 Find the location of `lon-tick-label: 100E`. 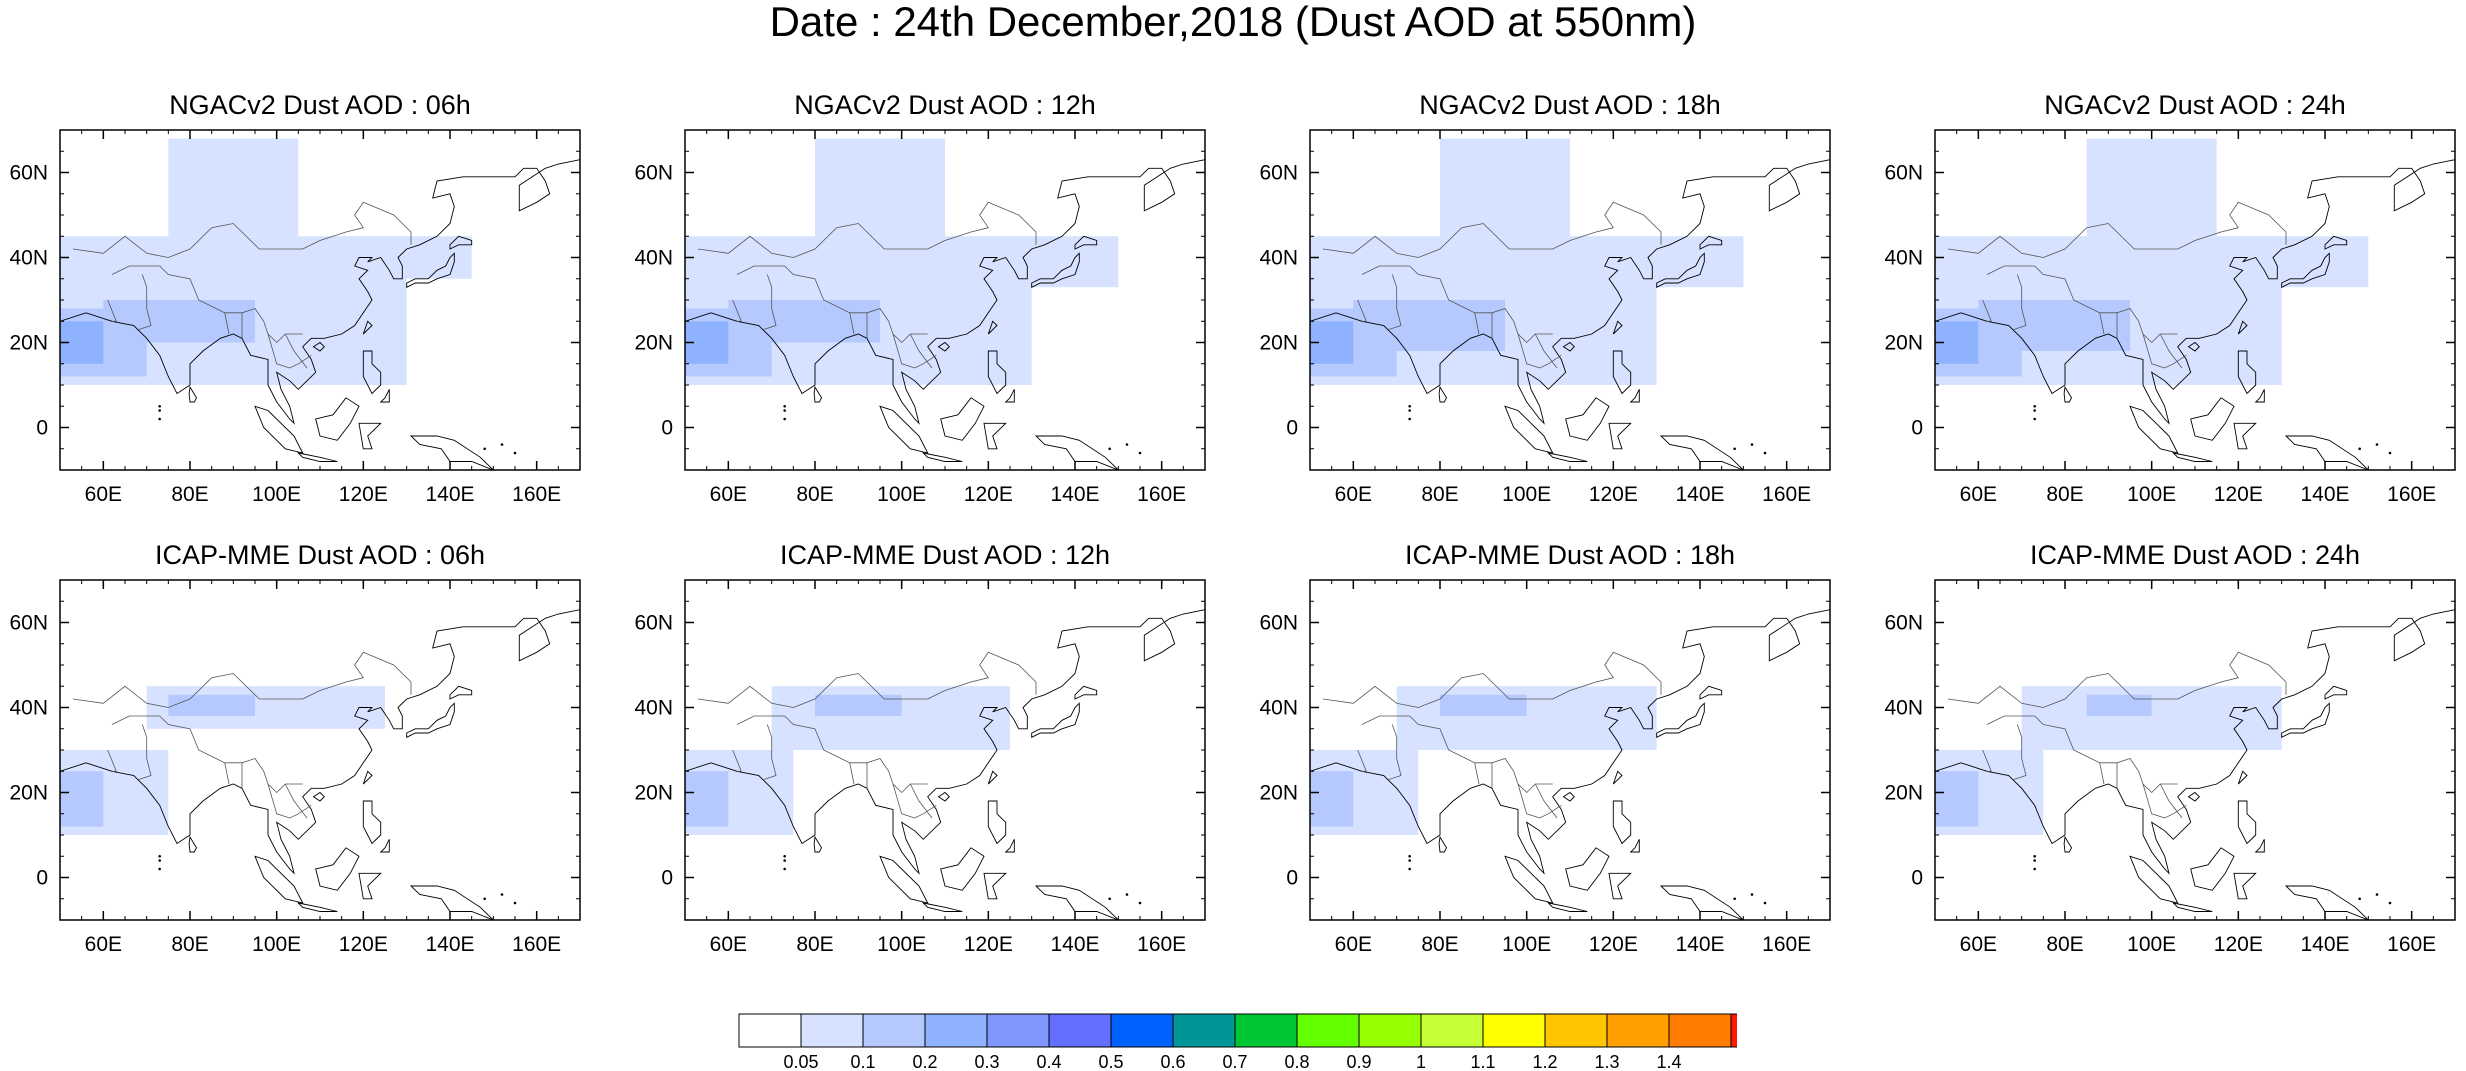

lon-tick-label: 100E is located at coordinates (276, 944).